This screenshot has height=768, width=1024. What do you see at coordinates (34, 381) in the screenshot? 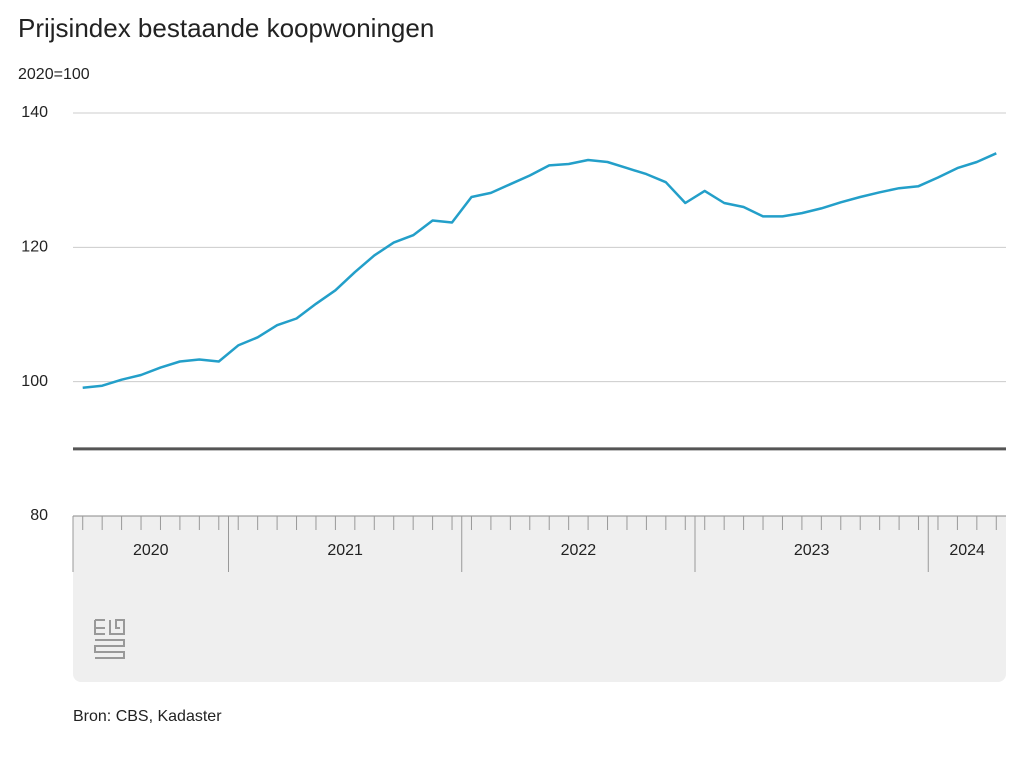
I see `y-tick-label: 100` at bounding box center [34, 381].